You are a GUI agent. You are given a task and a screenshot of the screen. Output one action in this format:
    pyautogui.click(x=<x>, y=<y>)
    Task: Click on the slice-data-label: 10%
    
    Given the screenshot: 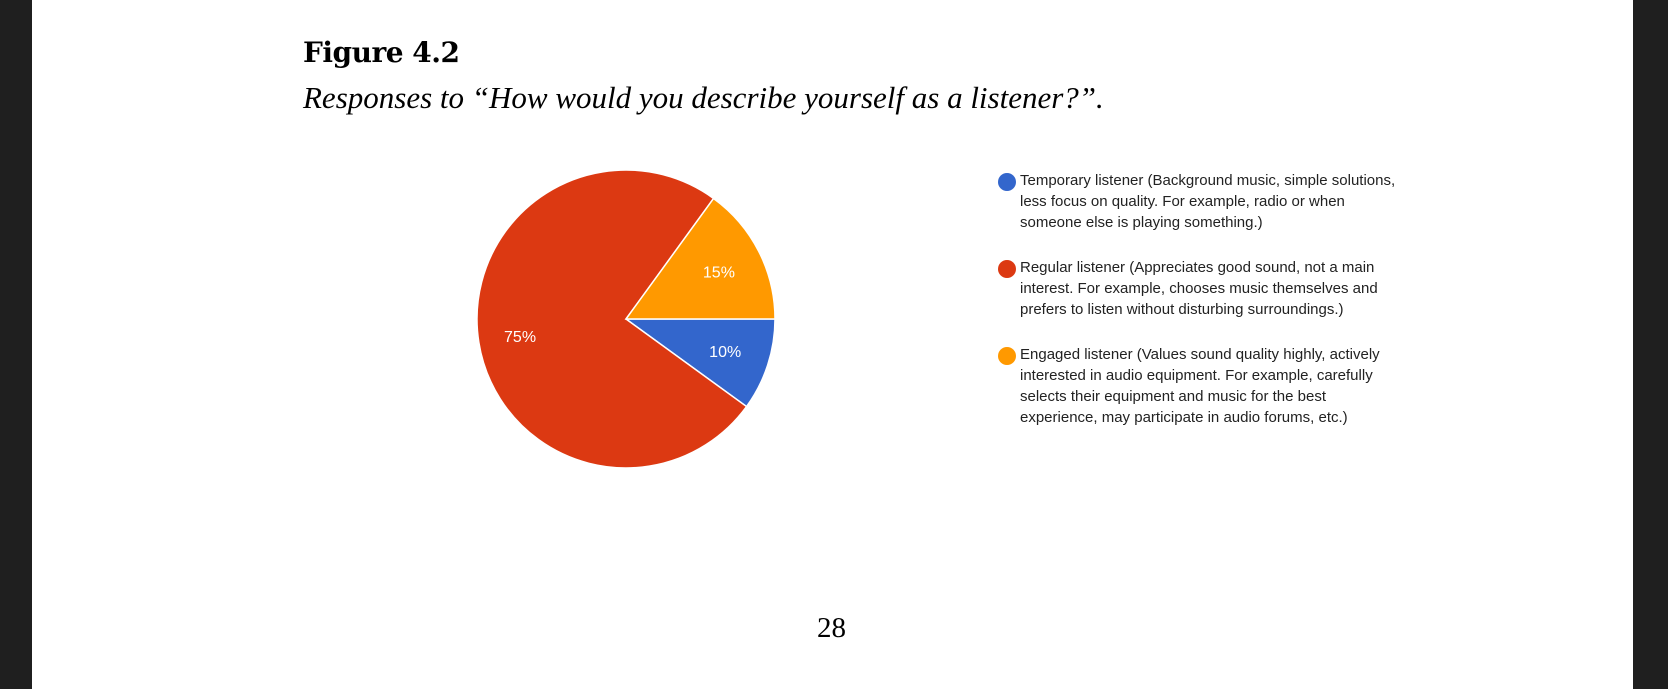 What is the action you would take?
    pyautogui.click(x=725, y=352)
    